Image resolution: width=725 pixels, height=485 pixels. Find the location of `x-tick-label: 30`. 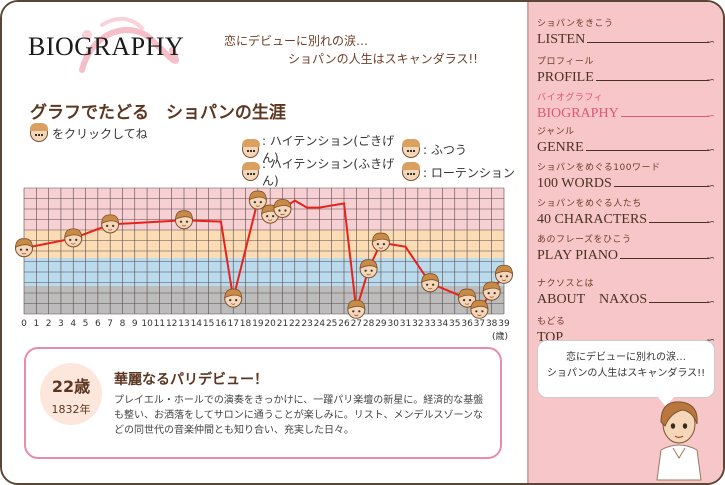

x-tick-label: 30 is located at coordinates (394, 324).